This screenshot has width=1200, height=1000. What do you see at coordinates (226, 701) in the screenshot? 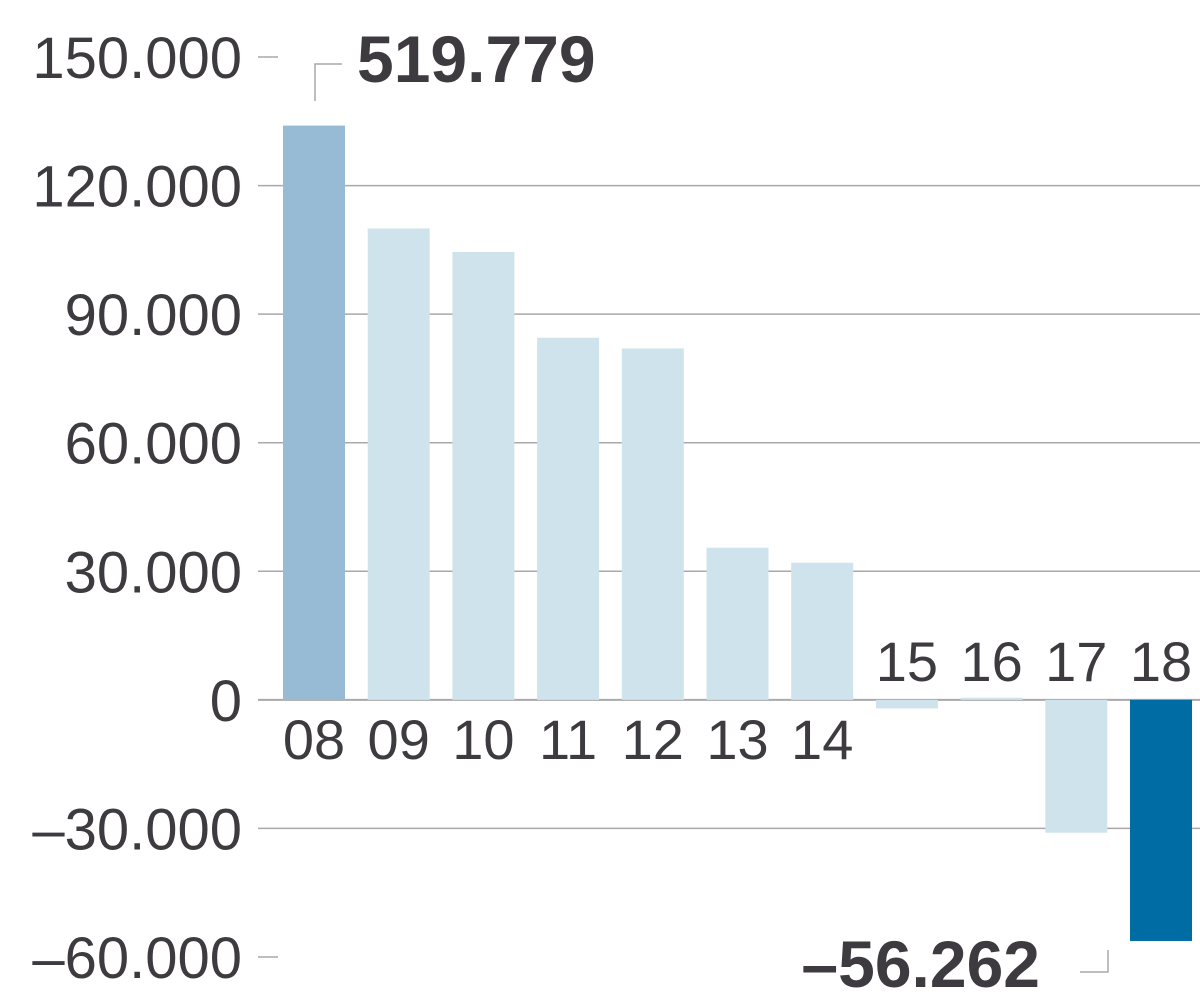
I see `y-tick-label: 0` at bounding box center [226, 701].